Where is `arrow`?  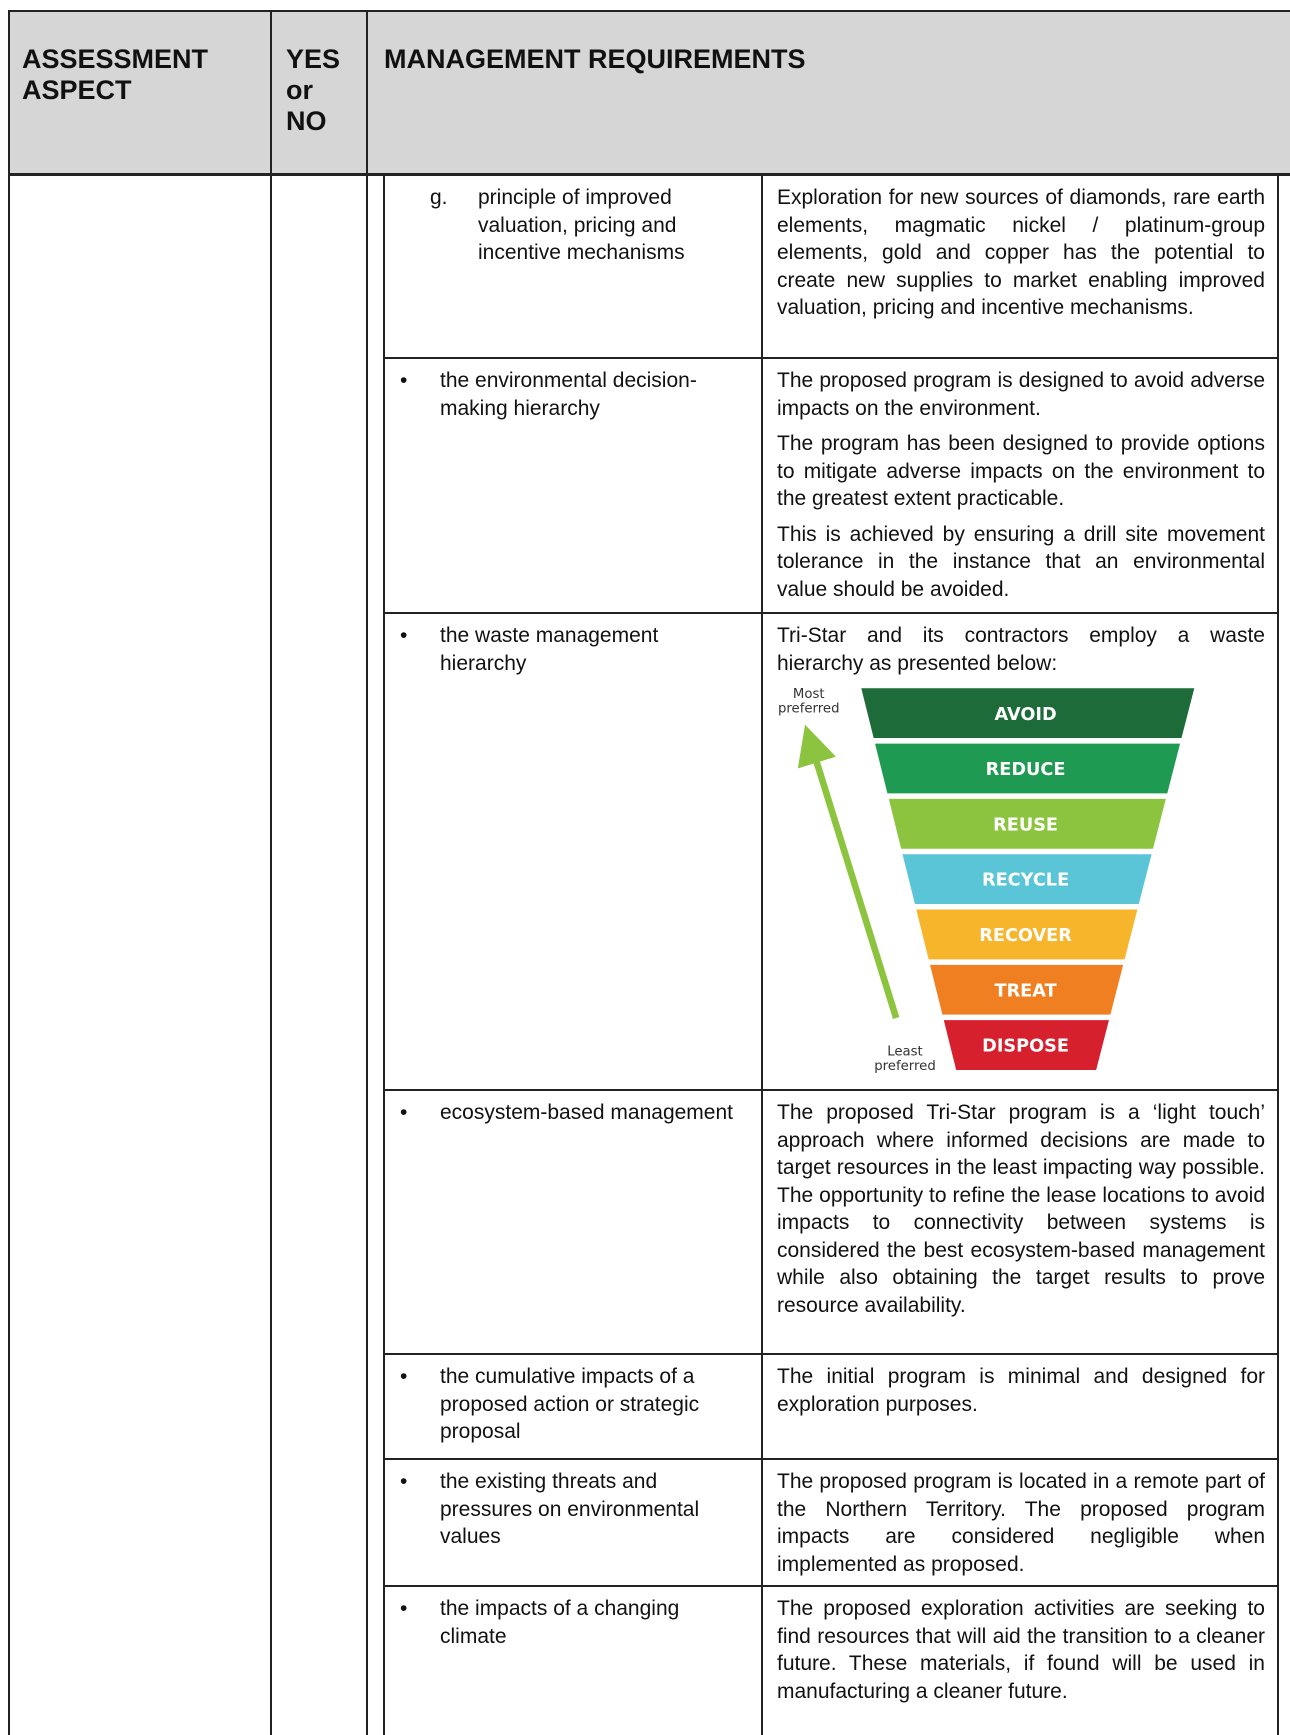 arrow is located at coordinates (848, 871).